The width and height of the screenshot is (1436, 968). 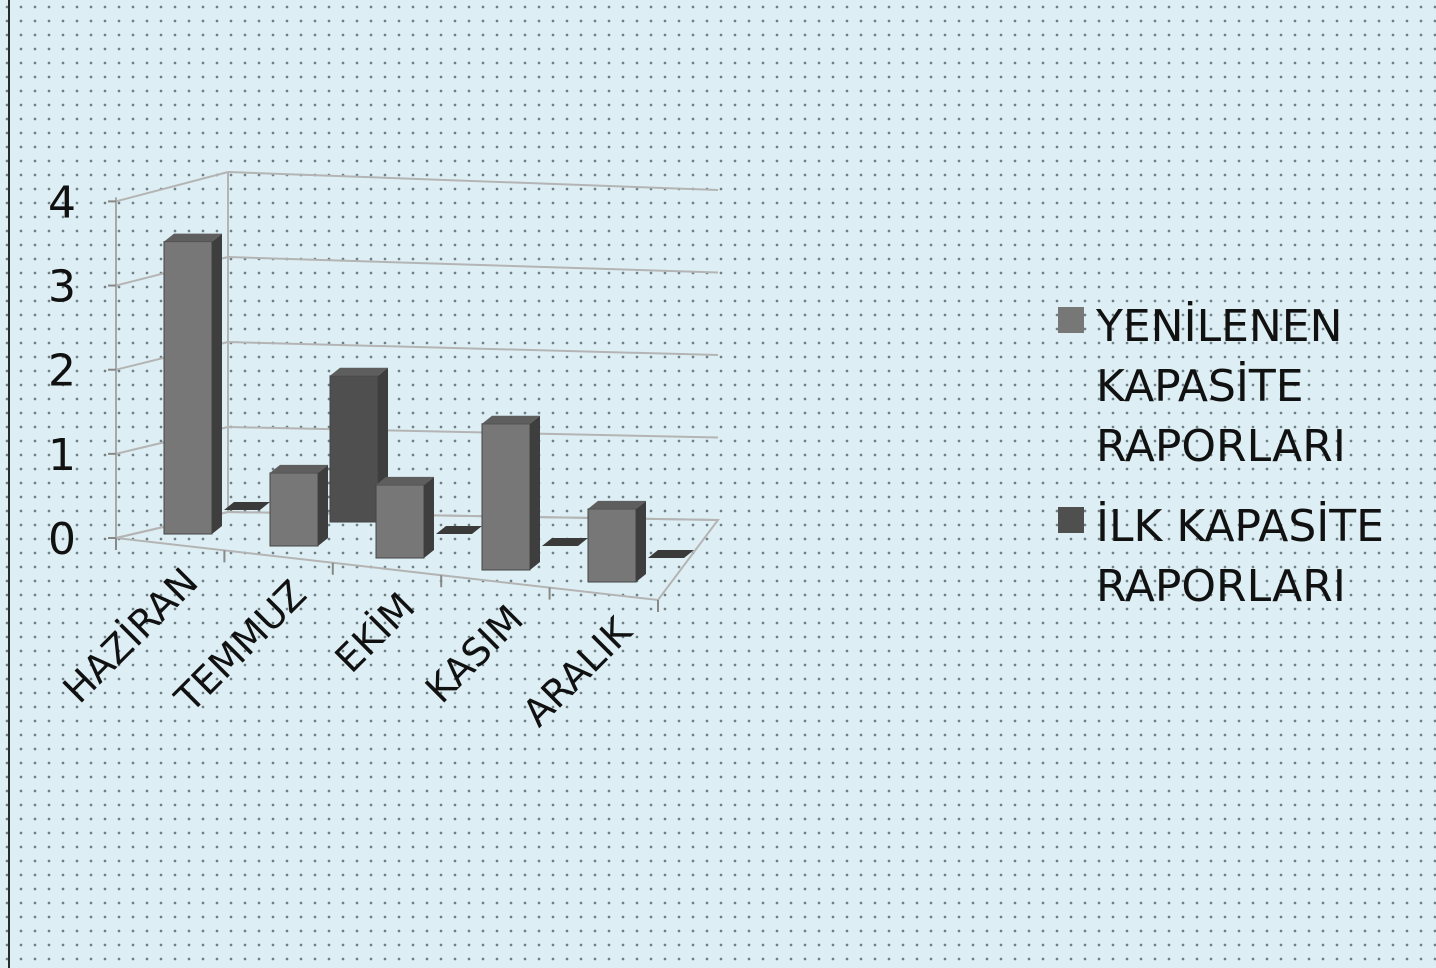 I want to click on y-tick-label: 1, so click(x=62, y=455).